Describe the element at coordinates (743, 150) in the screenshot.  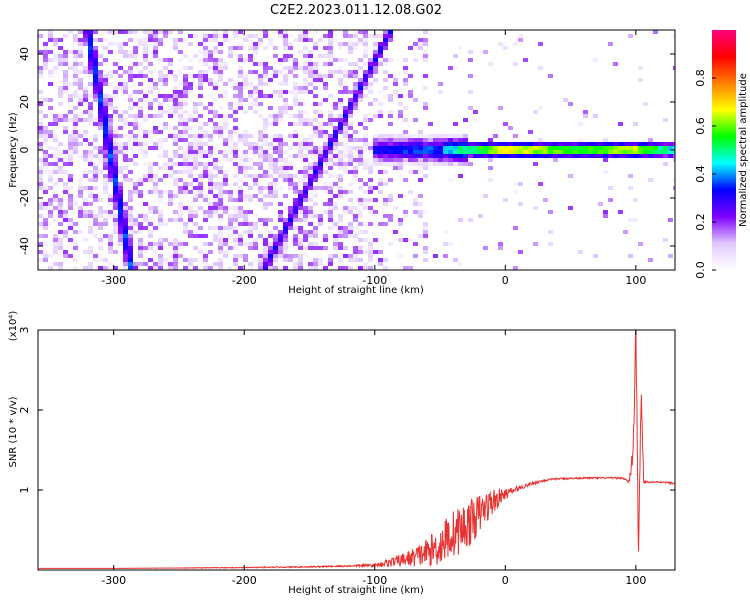
I see `colorbar-label: Normalized spectral amplitude` at that location.